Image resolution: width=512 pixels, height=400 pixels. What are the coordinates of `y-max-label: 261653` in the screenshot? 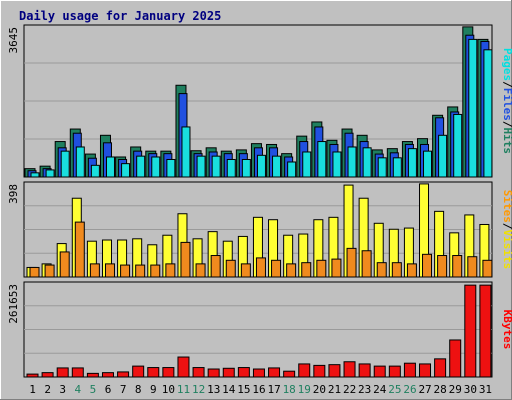 It's located at (13, 304).